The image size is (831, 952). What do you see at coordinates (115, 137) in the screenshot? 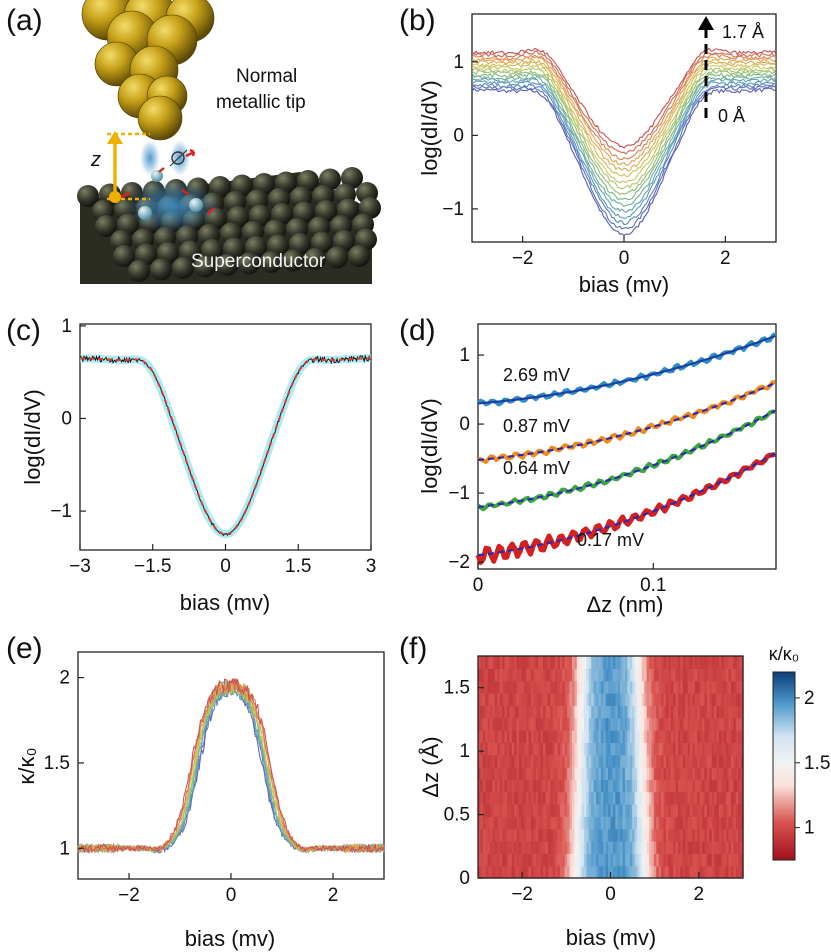
I see `z-arrow-head-icon` at bounding box center [115, 137].